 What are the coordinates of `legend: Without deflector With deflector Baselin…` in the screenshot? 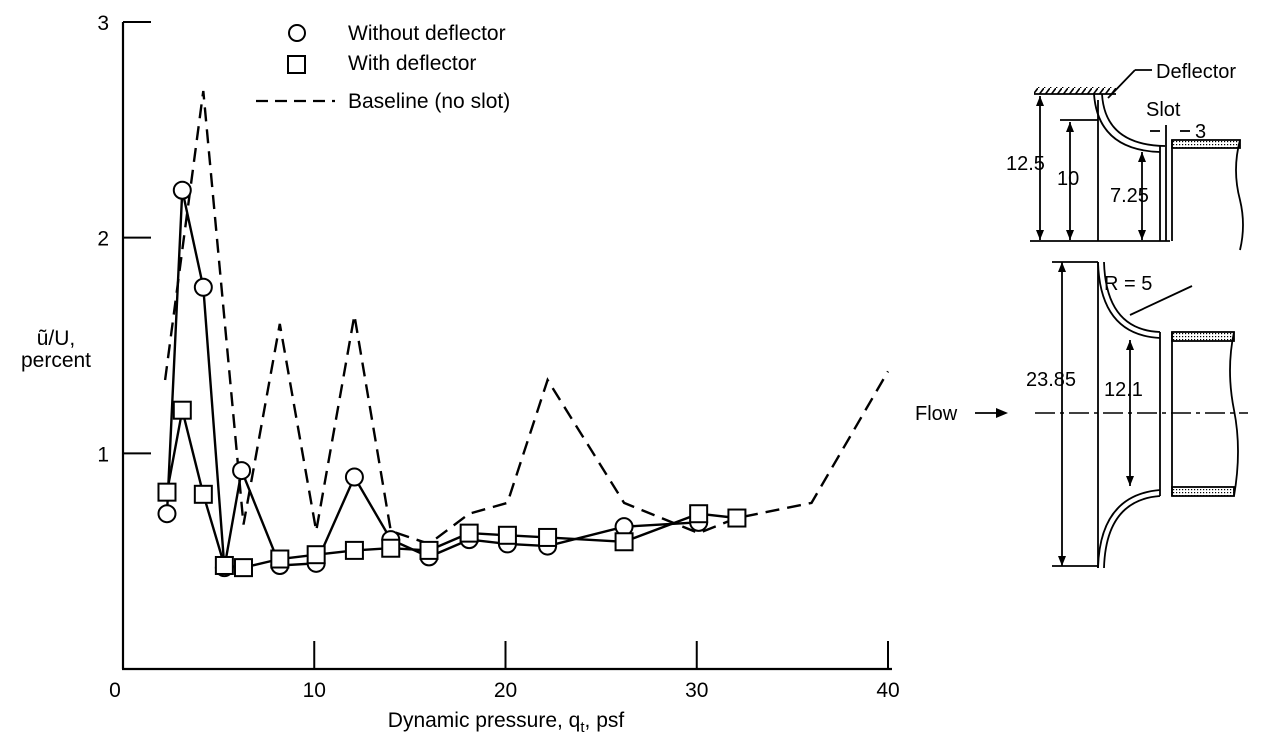 It's located at (383, 67).